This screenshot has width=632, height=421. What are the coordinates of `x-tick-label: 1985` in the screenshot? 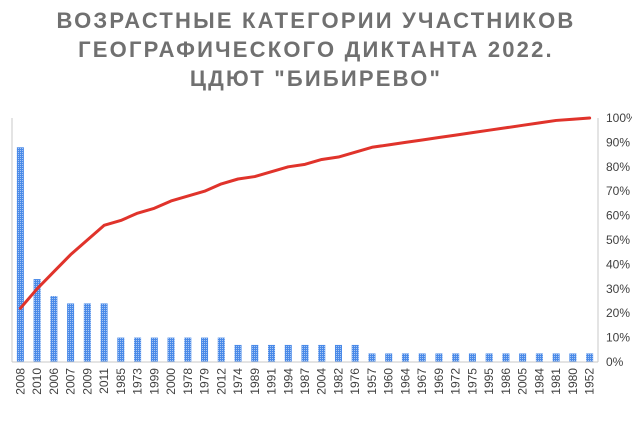 It's located at (121, 381).